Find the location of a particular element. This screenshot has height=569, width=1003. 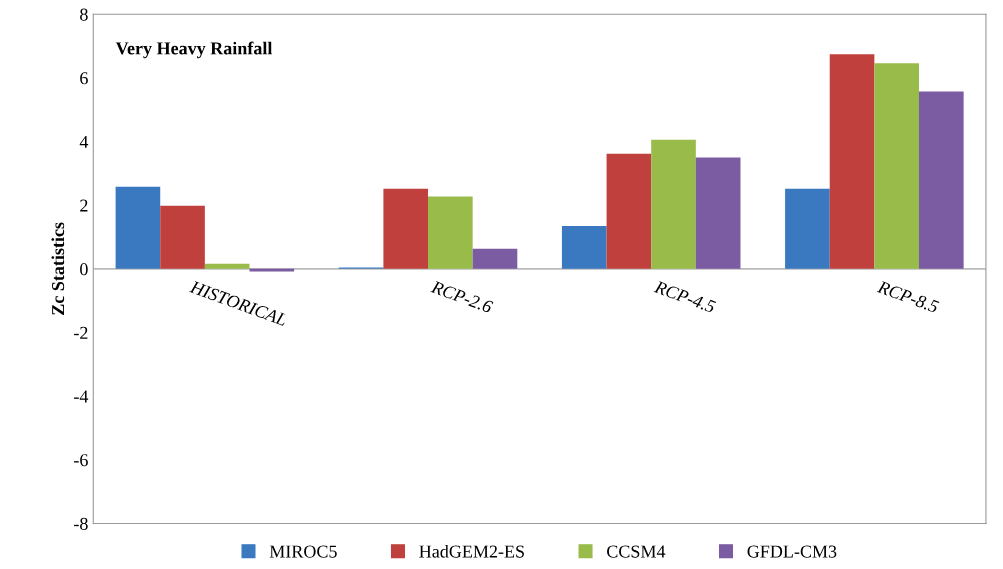

legend-label: MIROC5 is located at coordinates (303, 551).